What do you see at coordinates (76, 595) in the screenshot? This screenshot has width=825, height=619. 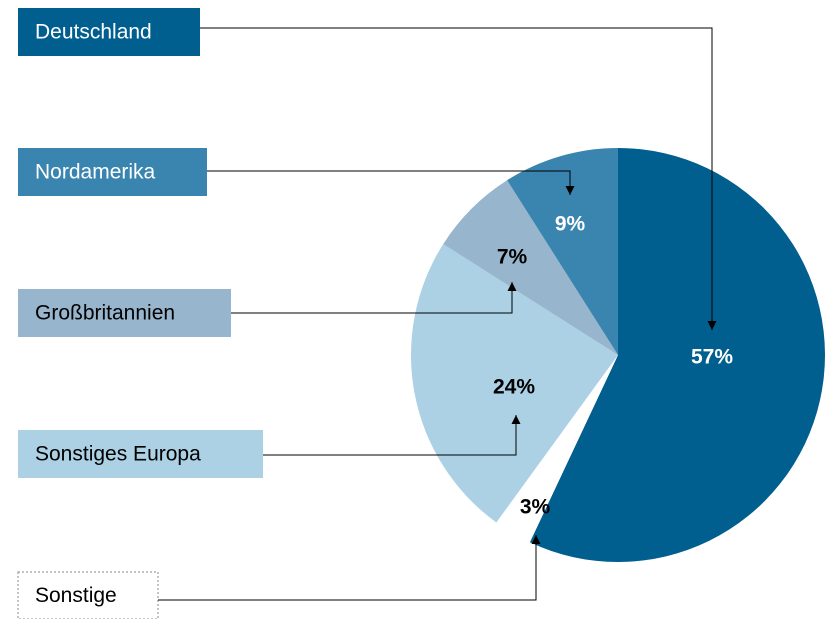 I see `legend-label: Sonstige` at bounding box center [76, 595].